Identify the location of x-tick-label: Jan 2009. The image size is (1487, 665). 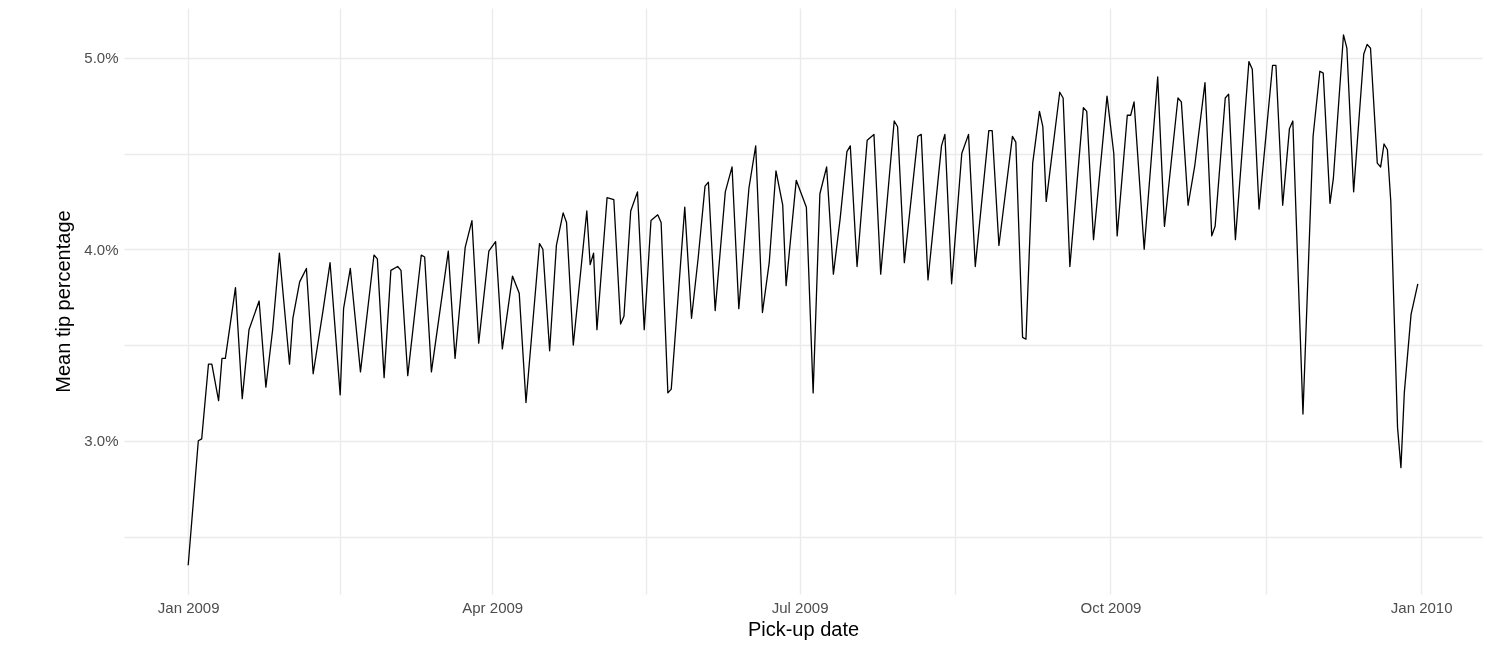
(188, 607).